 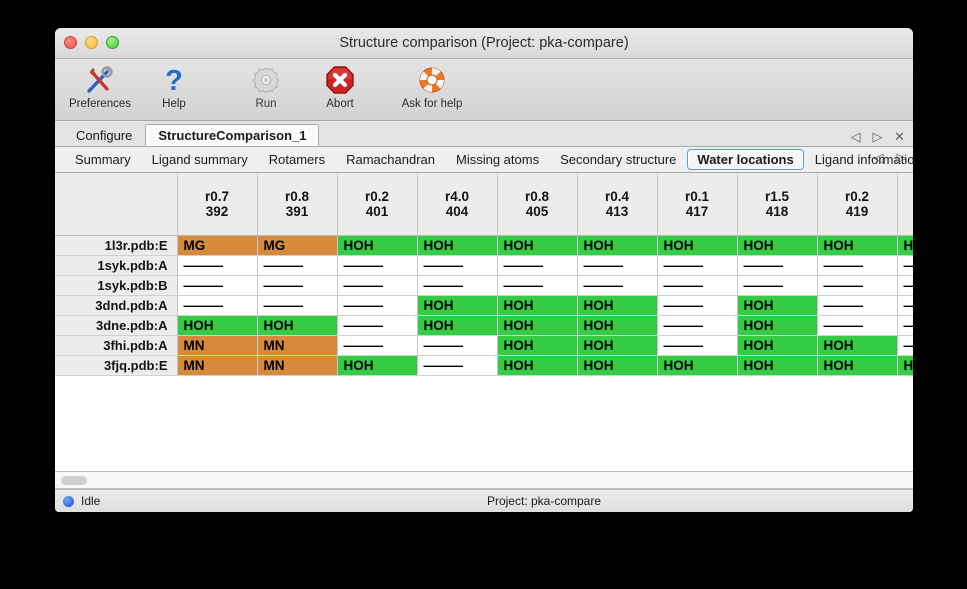 I want to click on table-column-header: r1.5 418, so click(x=777, y=204).